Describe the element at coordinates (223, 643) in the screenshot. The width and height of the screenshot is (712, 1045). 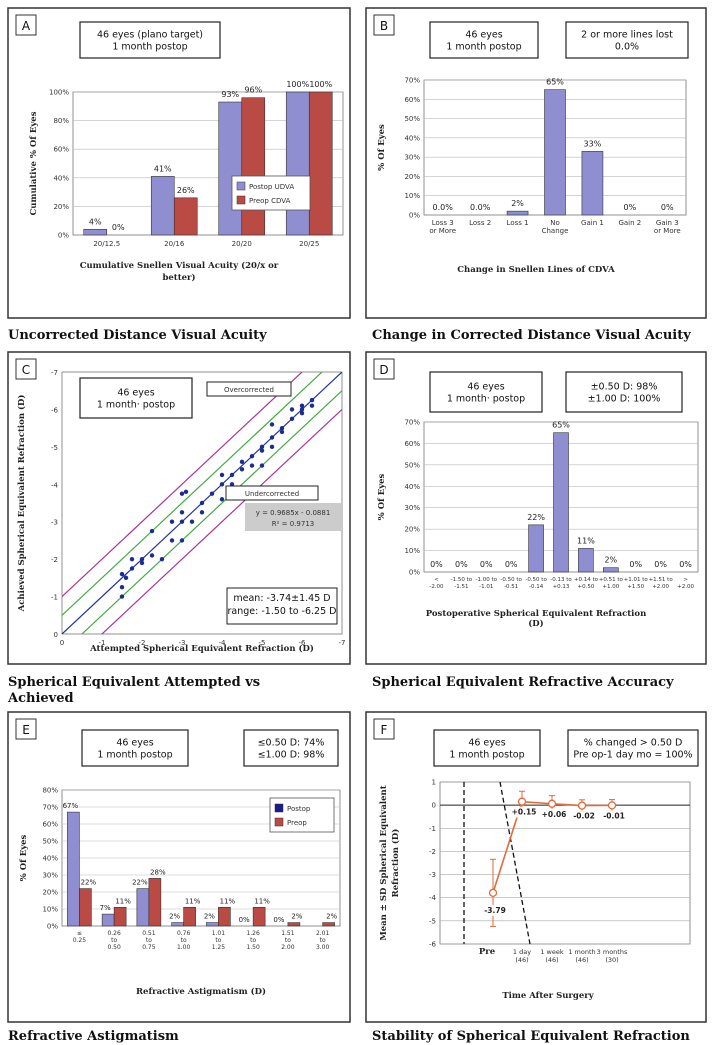
I see `c-xtick-4: -4` at that location.